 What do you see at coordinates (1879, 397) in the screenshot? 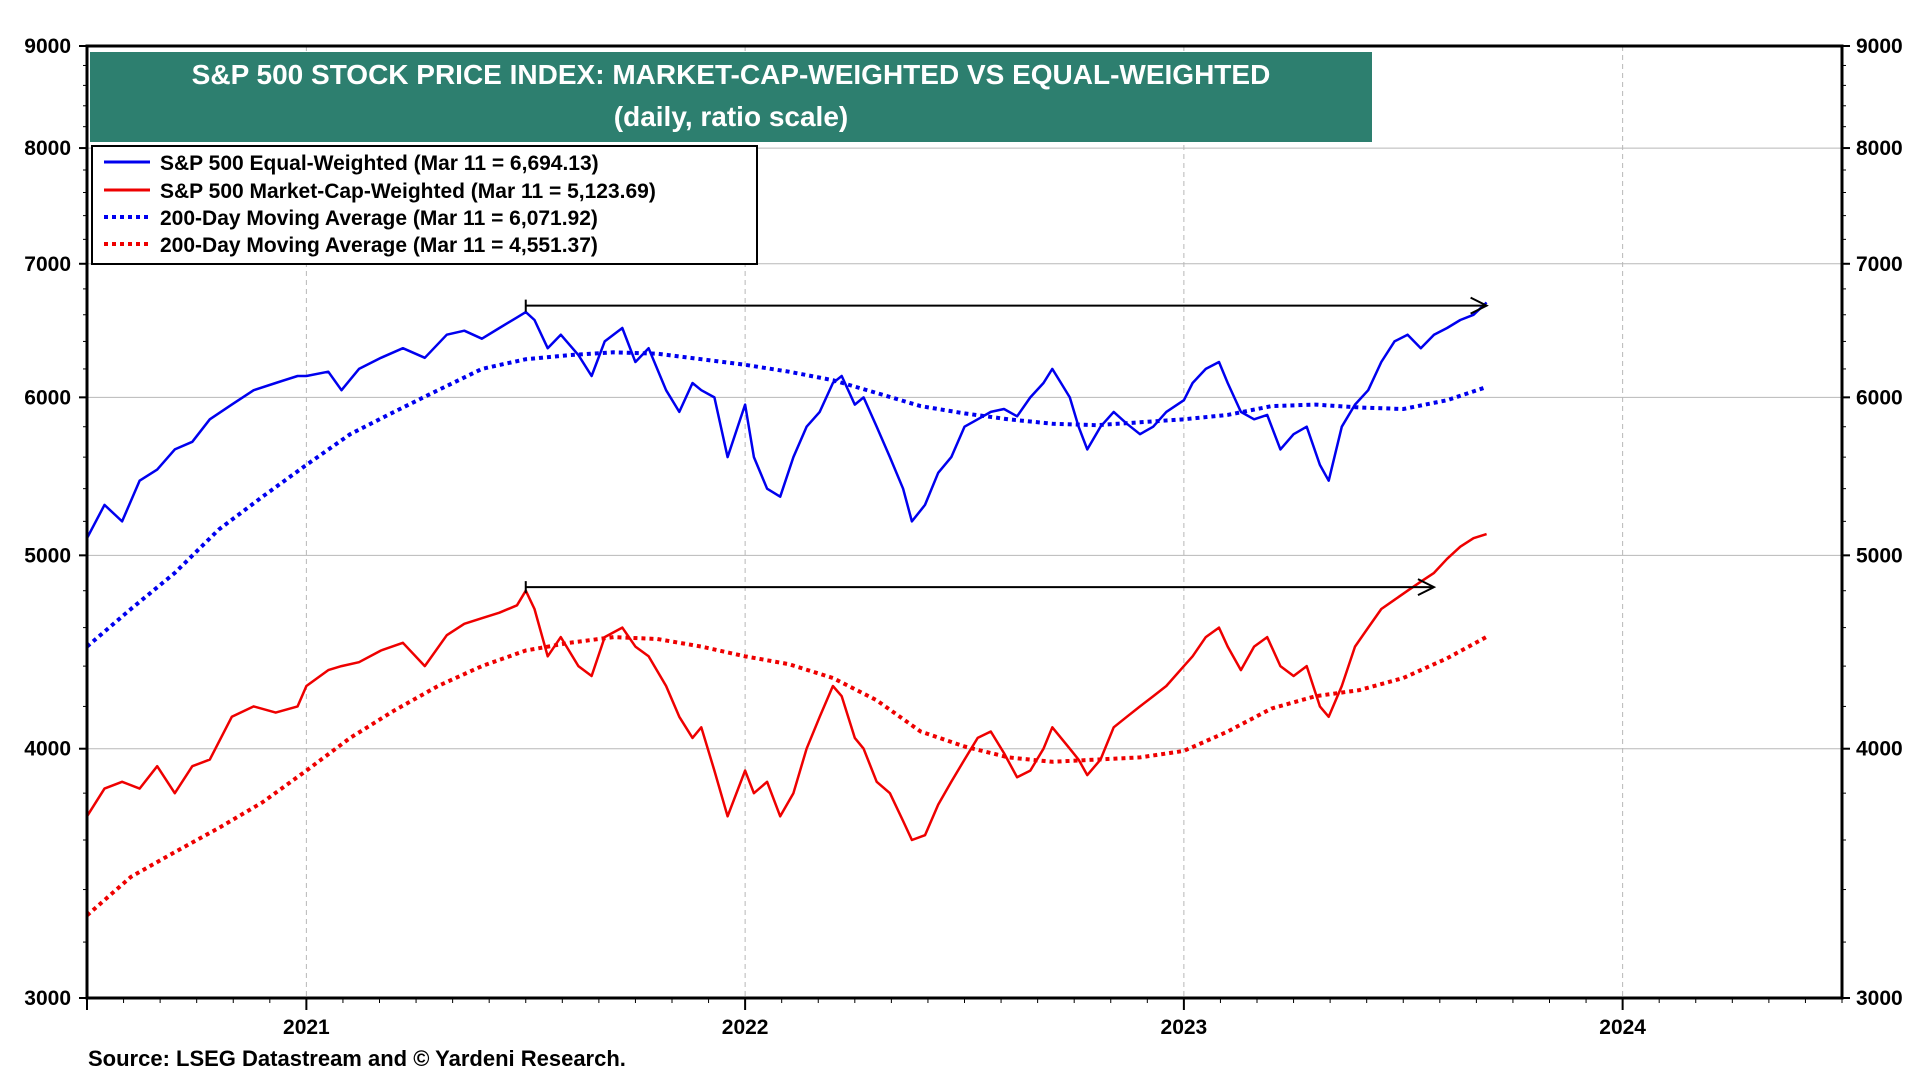
I see `y-tick-label-right: 6000` at bounding box center [1879, 397].